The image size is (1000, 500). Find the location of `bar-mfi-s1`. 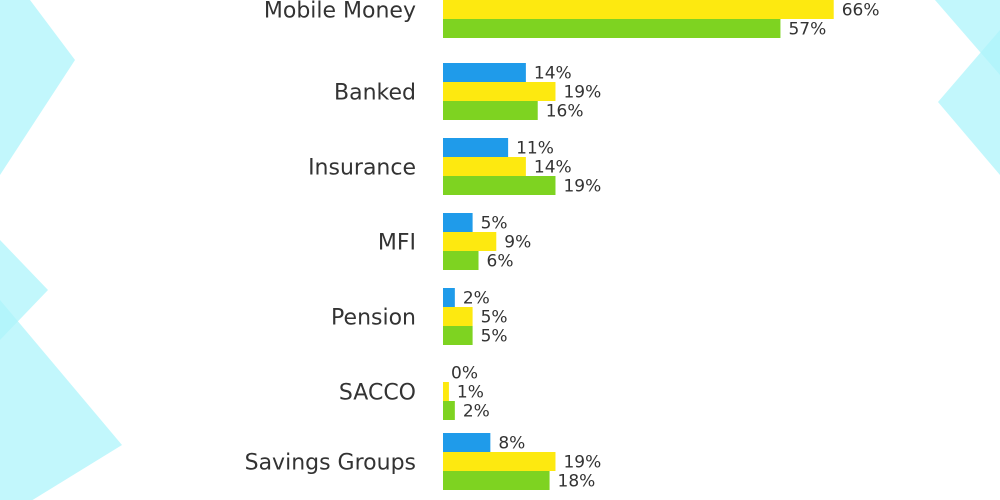

bar-mfi-s1 is located at coordinates (458, 222).